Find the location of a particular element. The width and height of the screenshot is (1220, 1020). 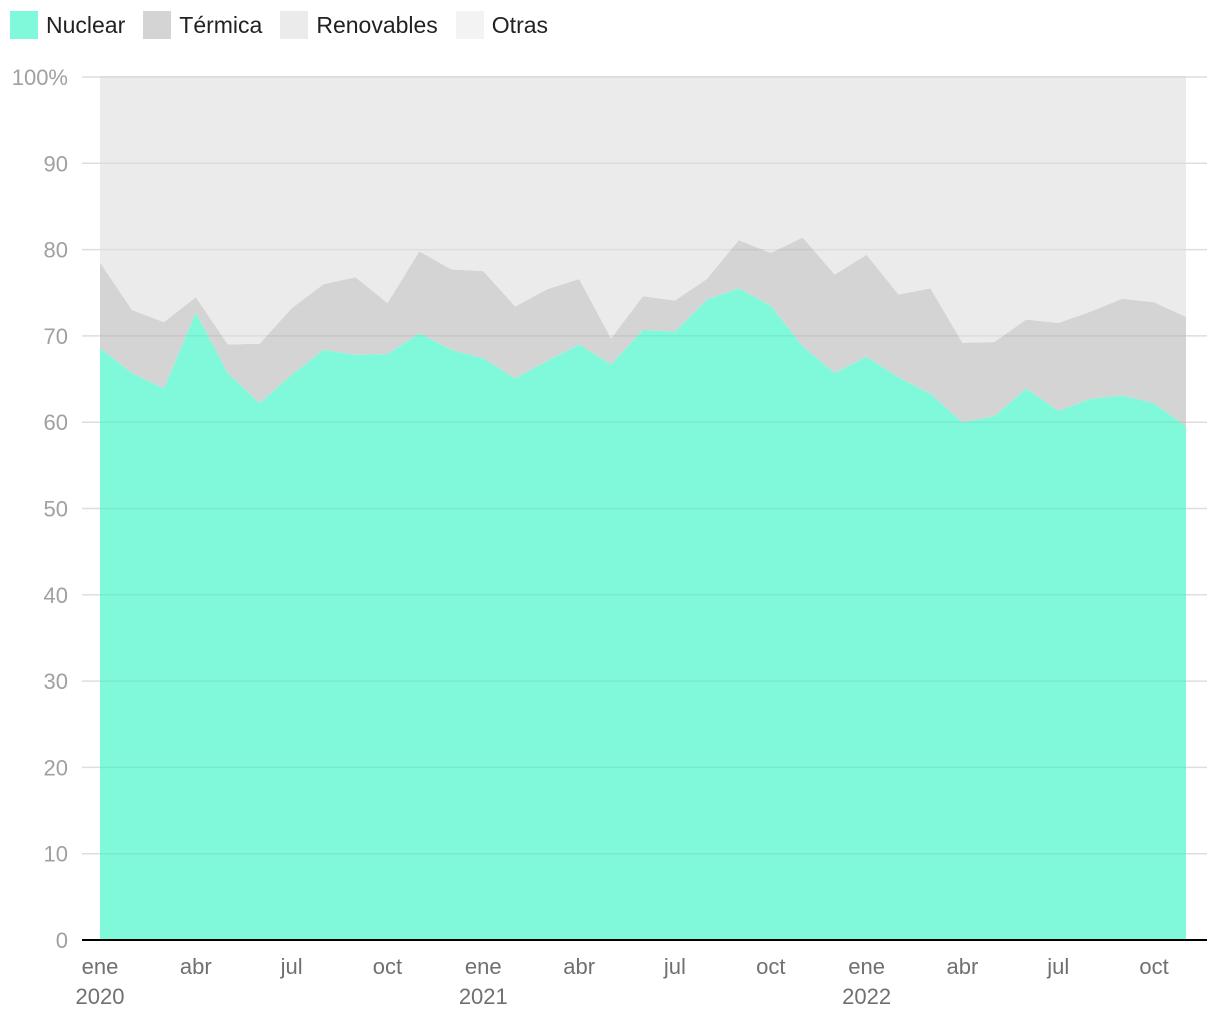

legend-item-1: Térmica is located at coordinates (202, 25).